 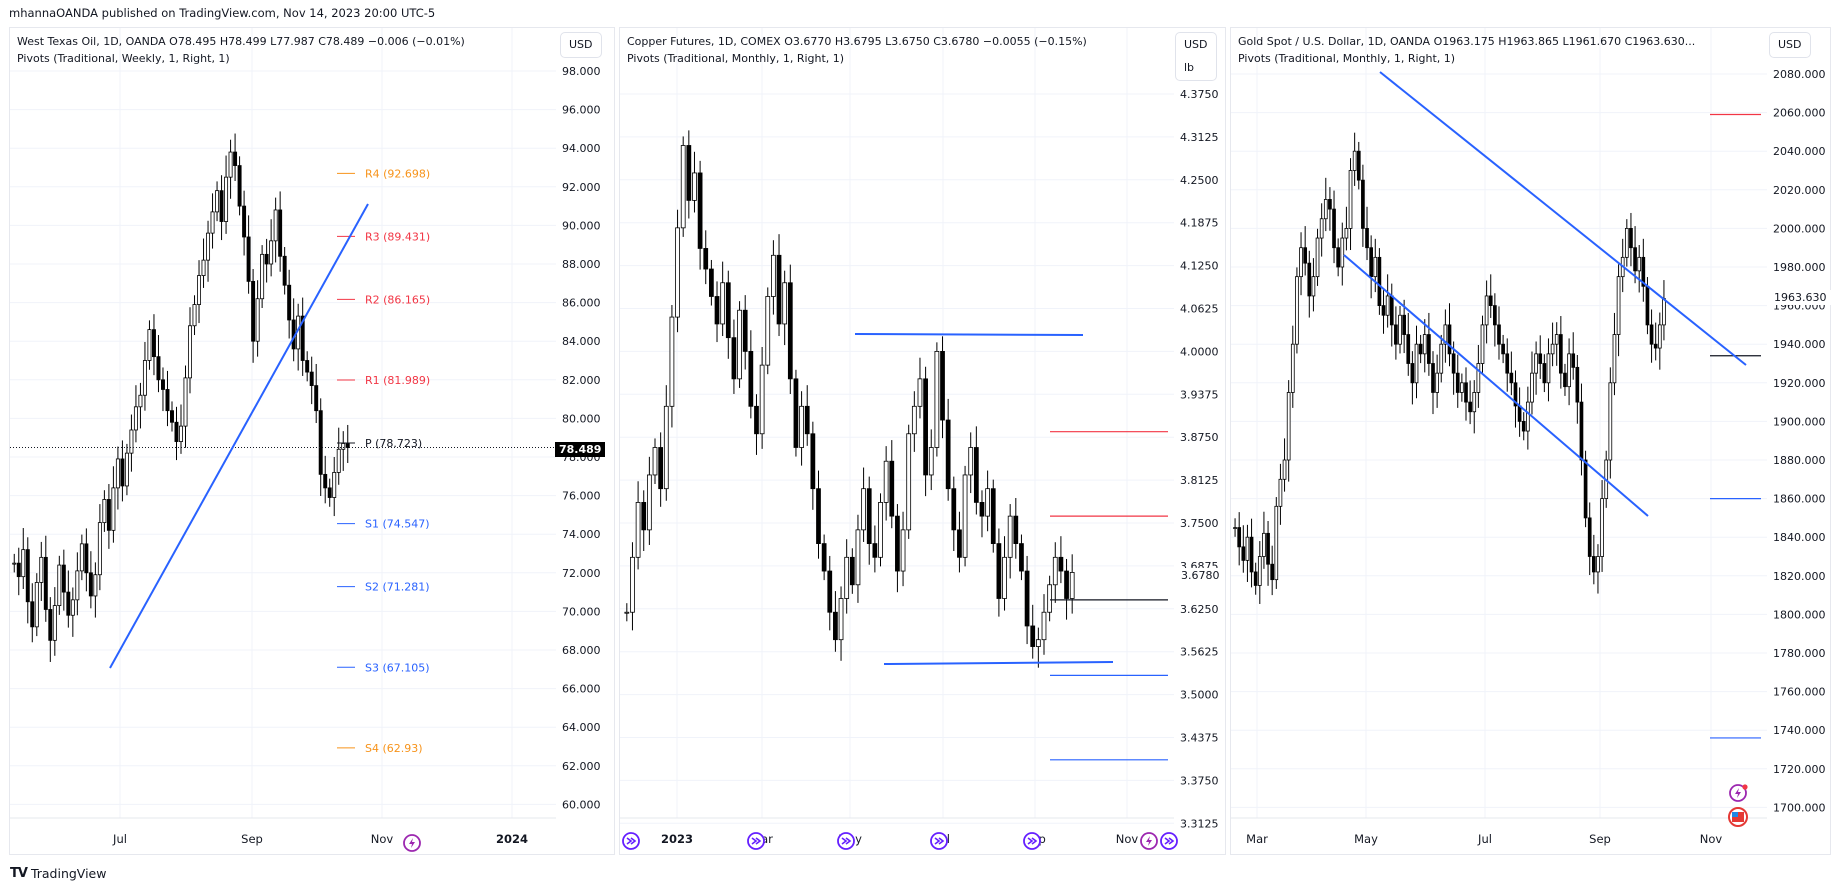 What do you see at coordinates (1199, 351) in the screenshot?
I see `price-tick-label: 4.0000` at bounding box center [1199, 351].